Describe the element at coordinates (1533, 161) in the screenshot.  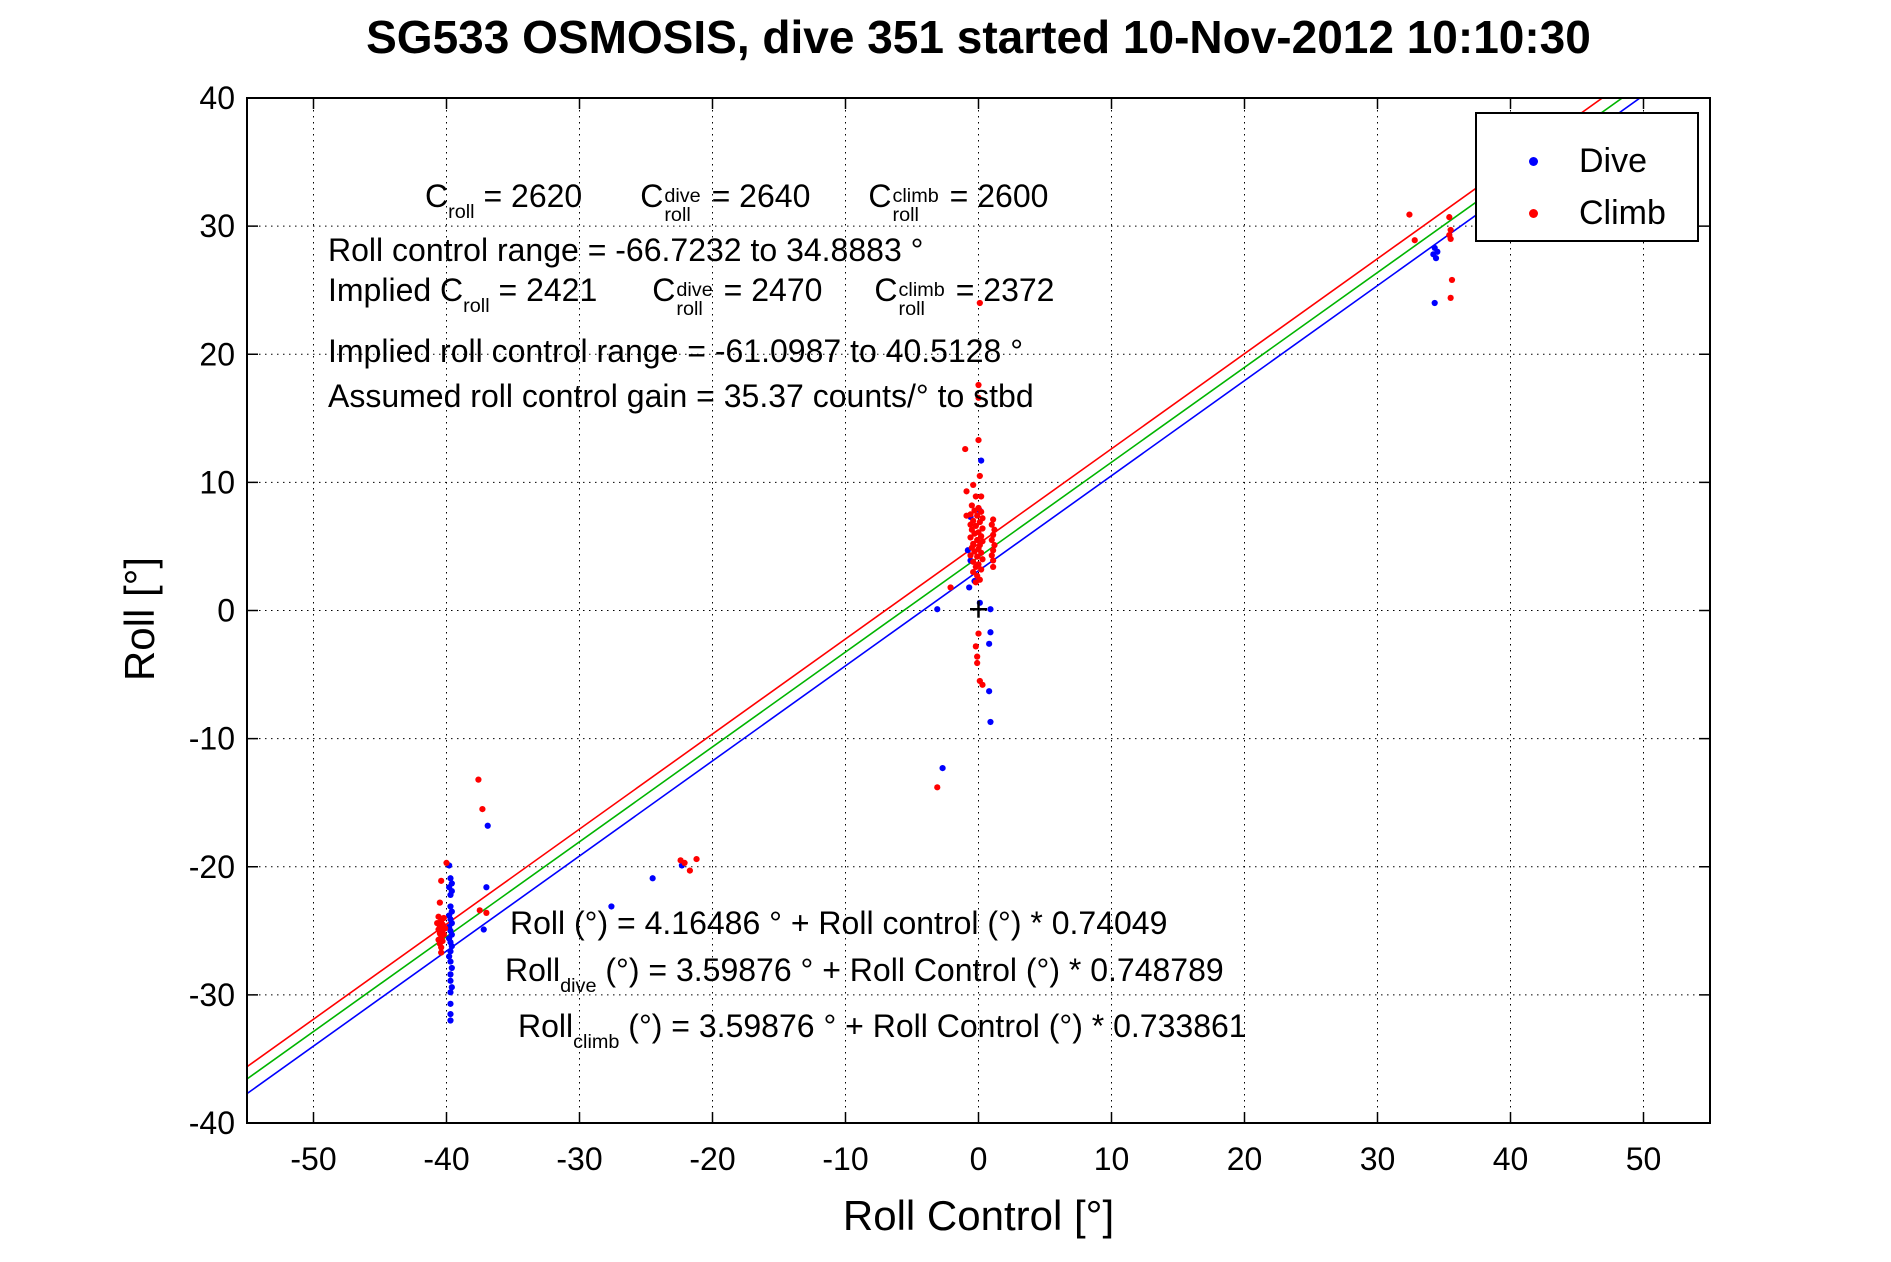
I see `dive-marker-icon` at that location.